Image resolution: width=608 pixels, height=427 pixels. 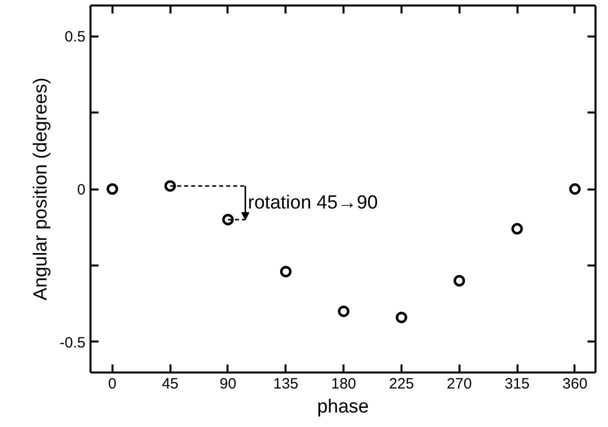 What do you see at coordinates (313, 203) in the screenshot?
I see `annotation: rotation 45→90` at bounding box center [313, 203].